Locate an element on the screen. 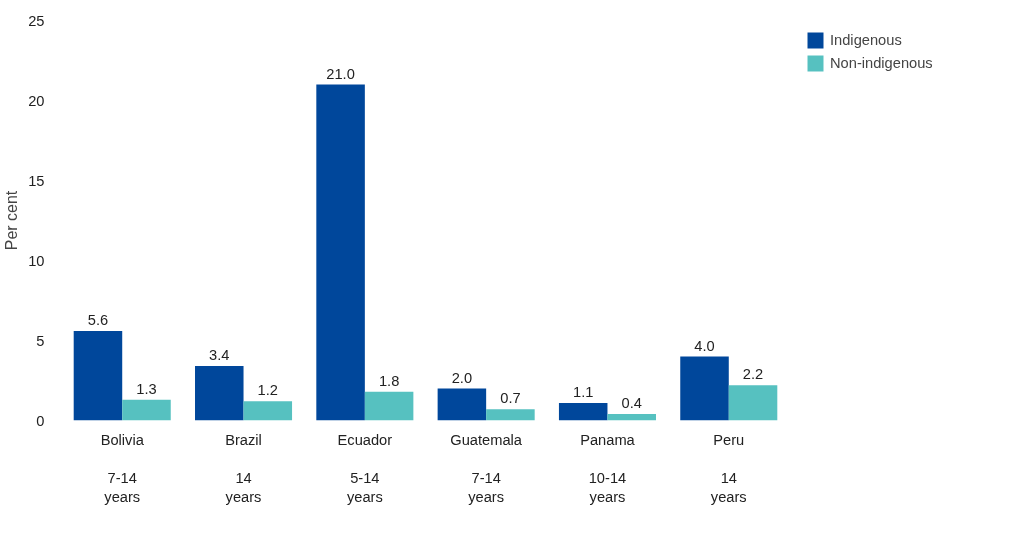  y-tick-label: 10 is located at coordinates (36, 260).